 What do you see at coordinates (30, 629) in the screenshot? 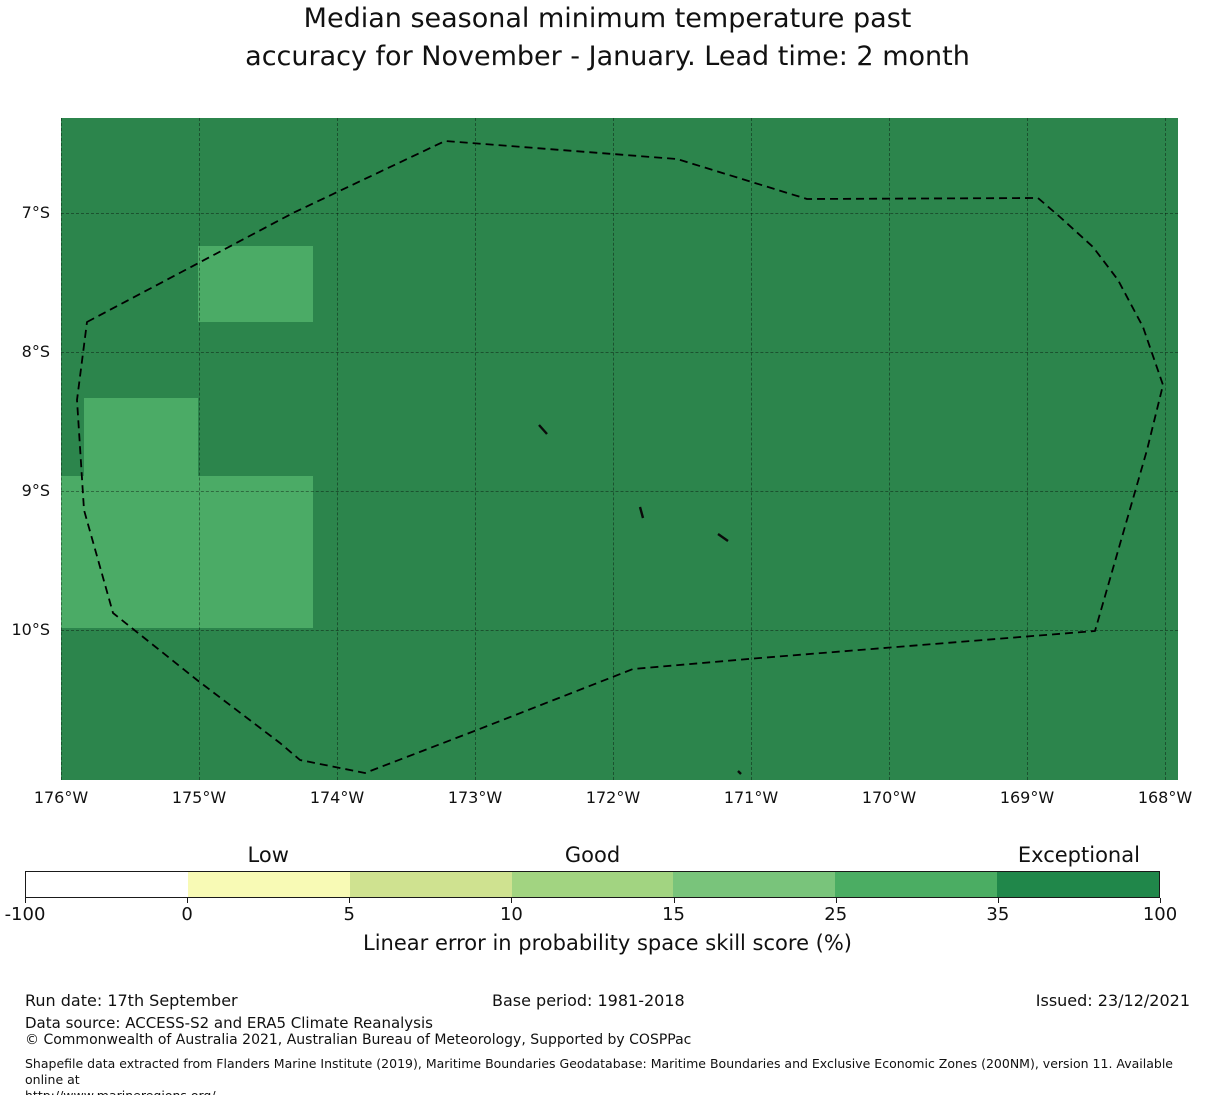
I see `latitude-tick-label: 10°S` at bounding box center [30, 629].